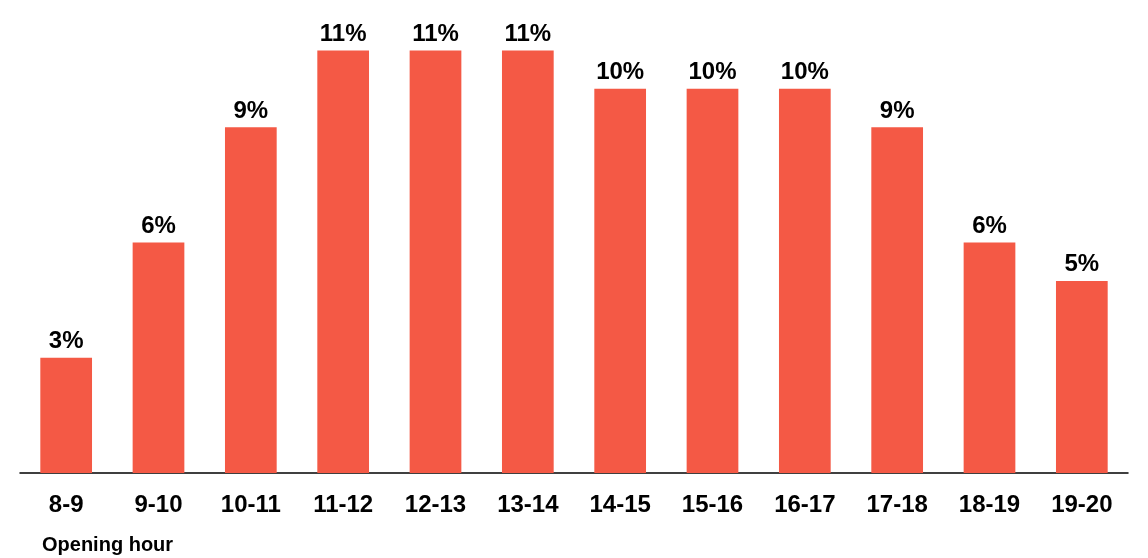  I want to click on x-tick-label: 8-9, so click(66, 503).